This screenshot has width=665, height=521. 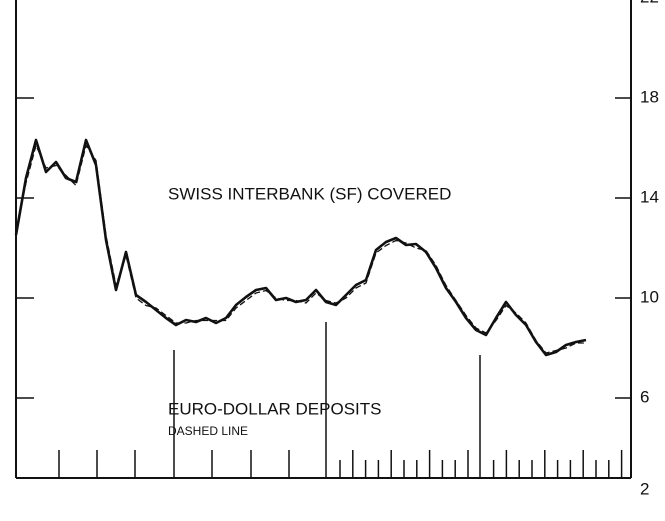 What do you see at coordinates (649, 196) in the screenshot?
I see `y-tick-label: 14` at bounding box center [649, 196].